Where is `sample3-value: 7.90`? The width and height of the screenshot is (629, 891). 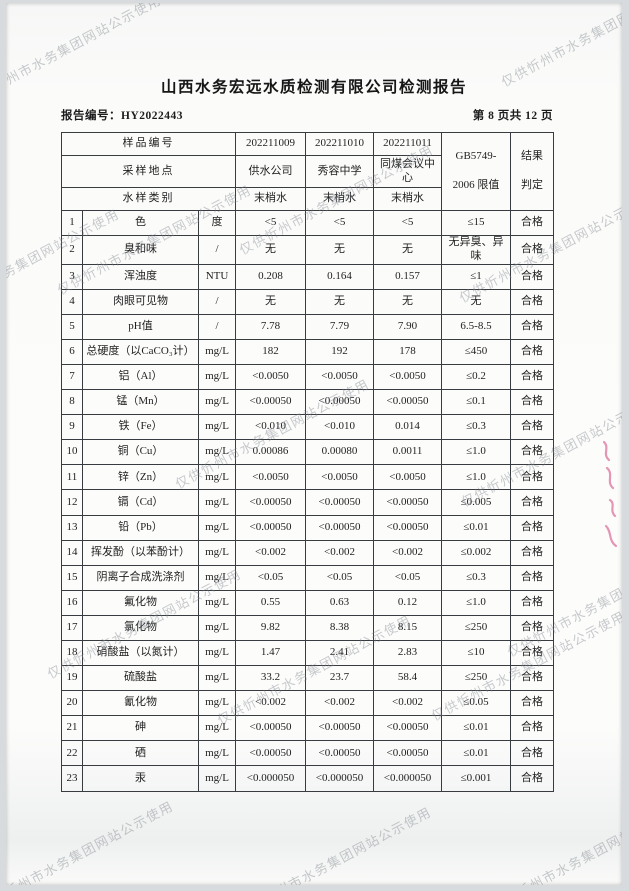 sample3-value: 7.90 is located at coordinates (407, 326).